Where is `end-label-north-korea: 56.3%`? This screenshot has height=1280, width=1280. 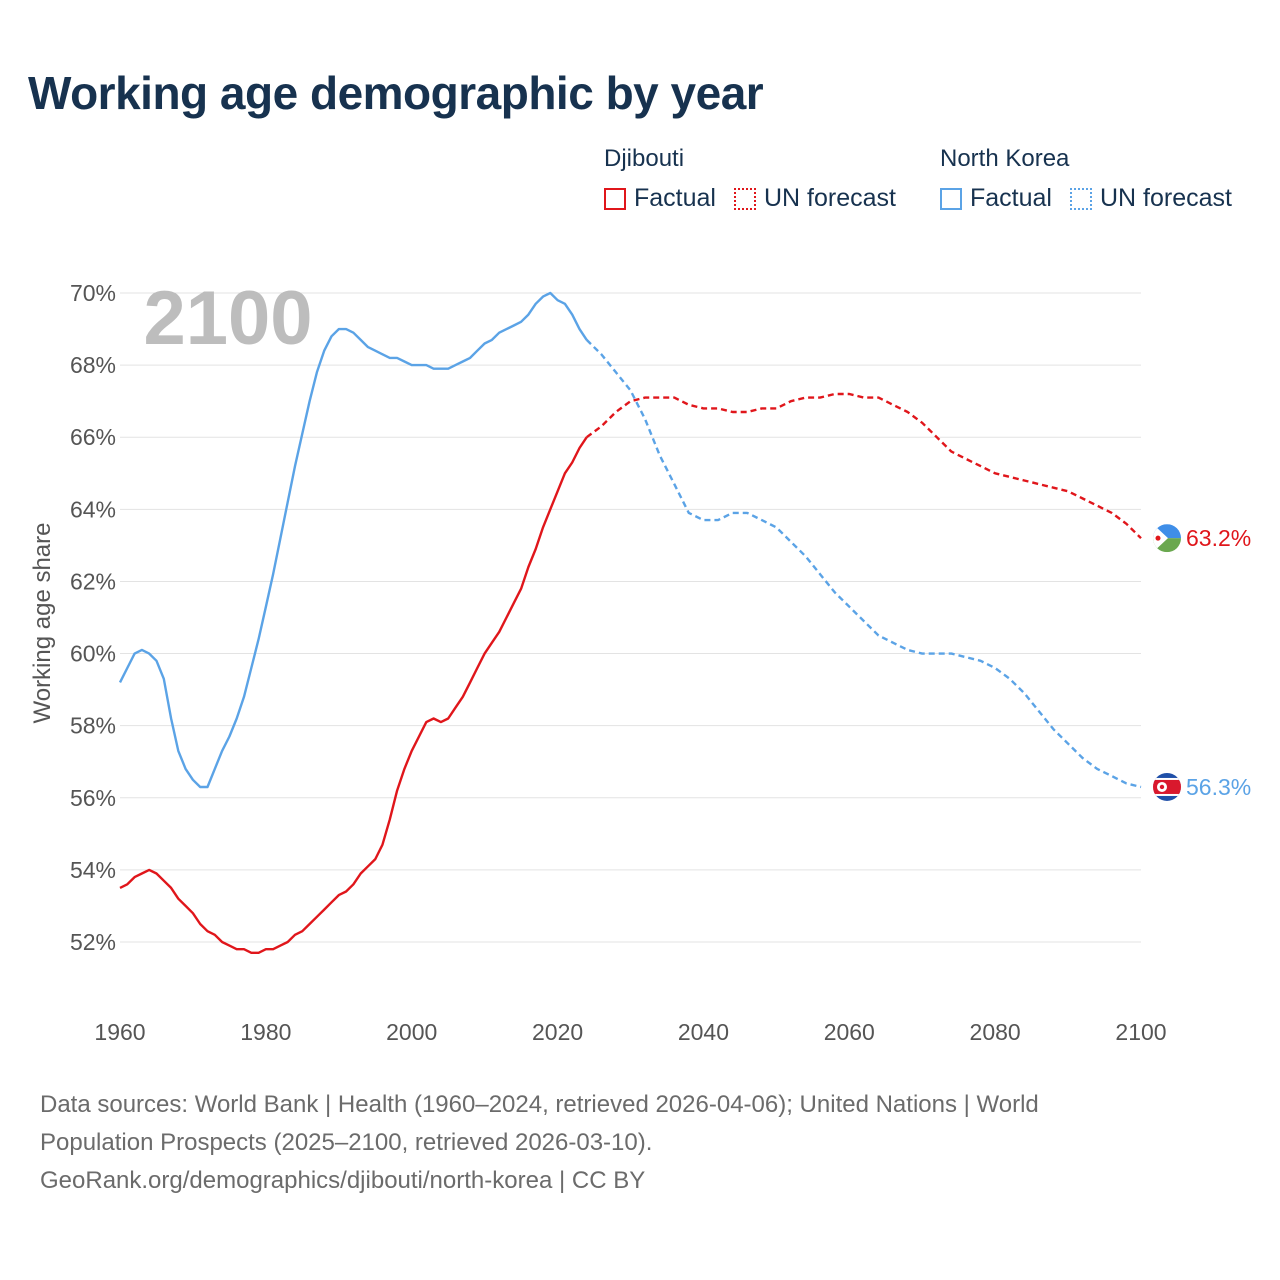
end-label-north-korea: 56.3% is located at coordinates (1218, 787).